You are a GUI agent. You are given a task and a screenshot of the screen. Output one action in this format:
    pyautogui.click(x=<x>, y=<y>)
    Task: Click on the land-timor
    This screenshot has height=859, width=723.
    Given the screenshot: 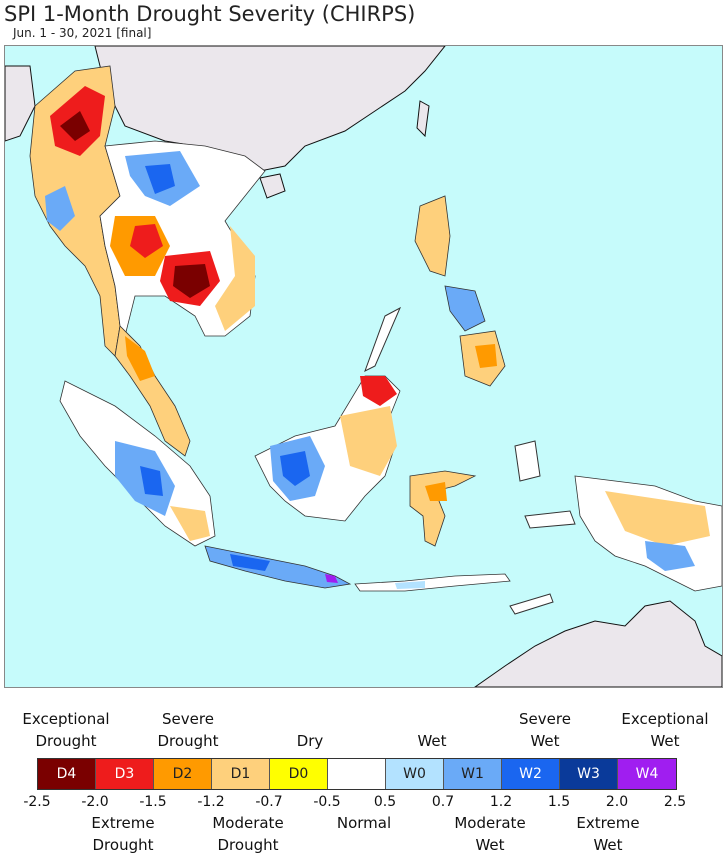 What is the action you would take?
    pyautogui.click(x=531, y=604)
    